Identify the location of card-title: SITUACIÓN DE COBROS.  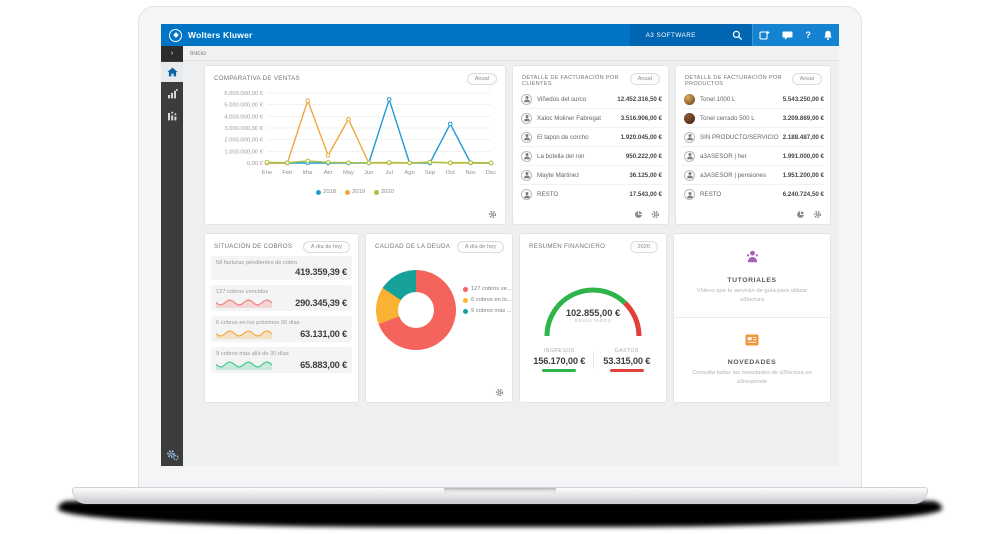
(253, 246).